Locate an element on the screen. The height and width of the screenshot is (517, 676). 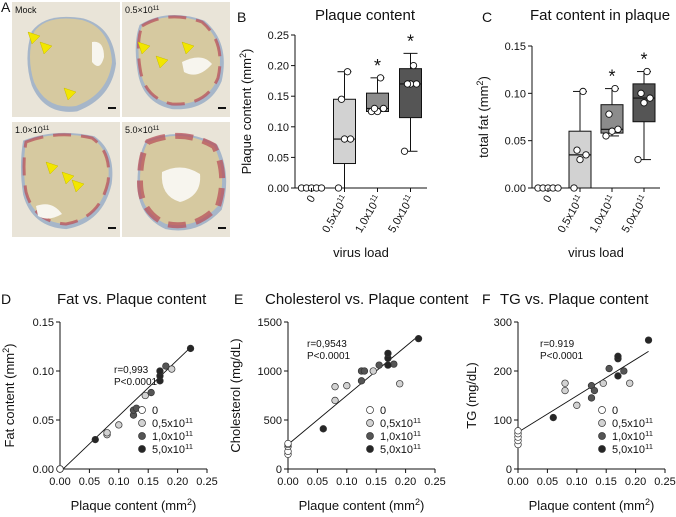
legend-label: 0,5x10¹¹ is located at coordinates (172, 423).